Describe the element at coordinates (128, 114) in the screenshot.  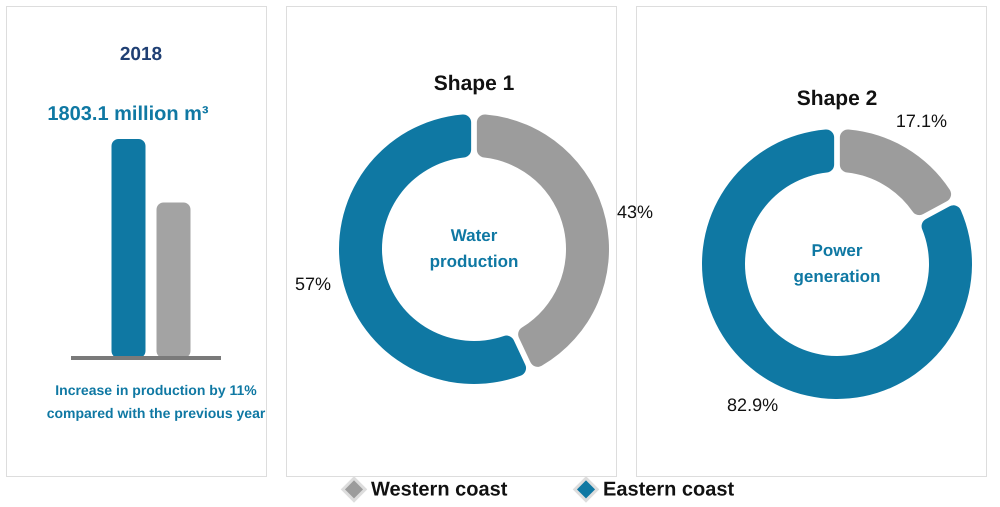
I see `chart-subtitle: 1803.1 million m³` at that location.